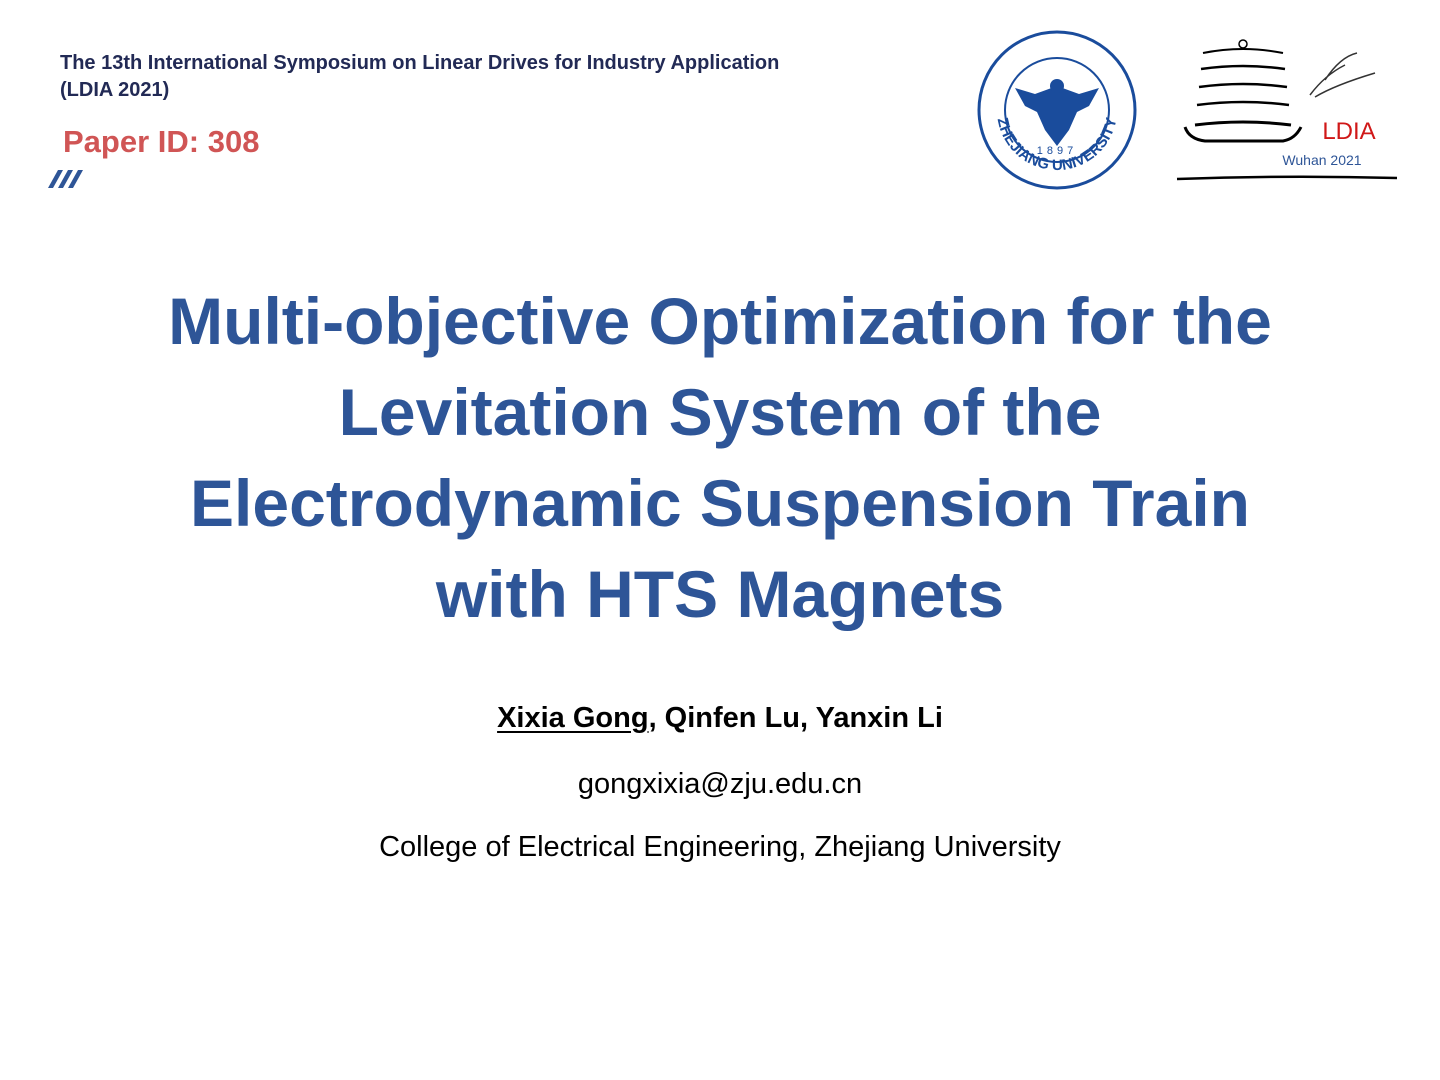 Image resolution: width=1440 pixels, height=1080 pixels. What do you see at coordinates (795, 718) in the screenshot?
I see `coauthors: , Qinfen Lu, Yanxin Li` at bounding box center [795, 718].